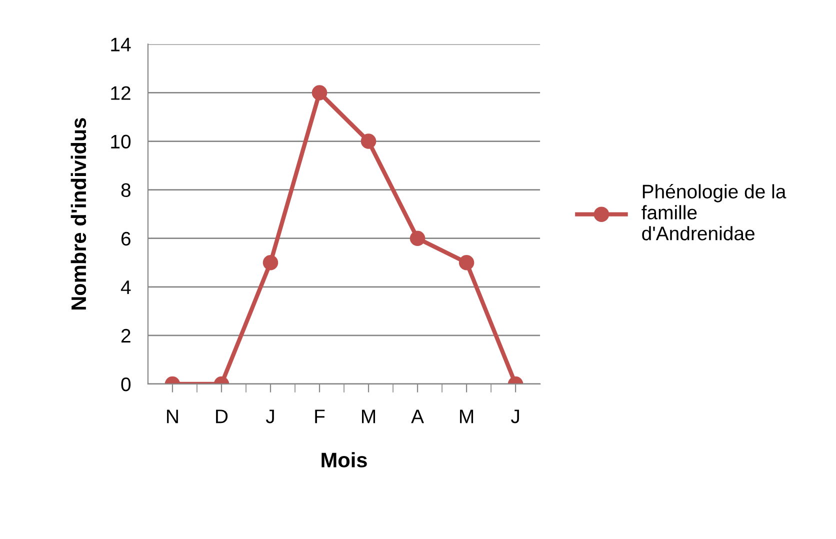  Describe the element at coordinates (172, 417) in the screenshot. I see `x-tick-label: N` at that location.